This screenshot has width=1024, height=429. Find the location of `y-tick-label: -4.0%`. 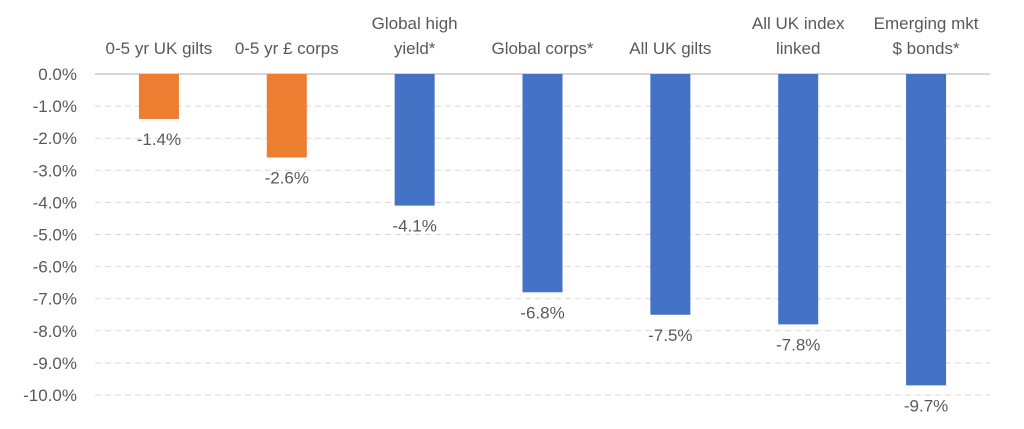

y-tick-label: -4.0% is located at coordinates (55, 202).